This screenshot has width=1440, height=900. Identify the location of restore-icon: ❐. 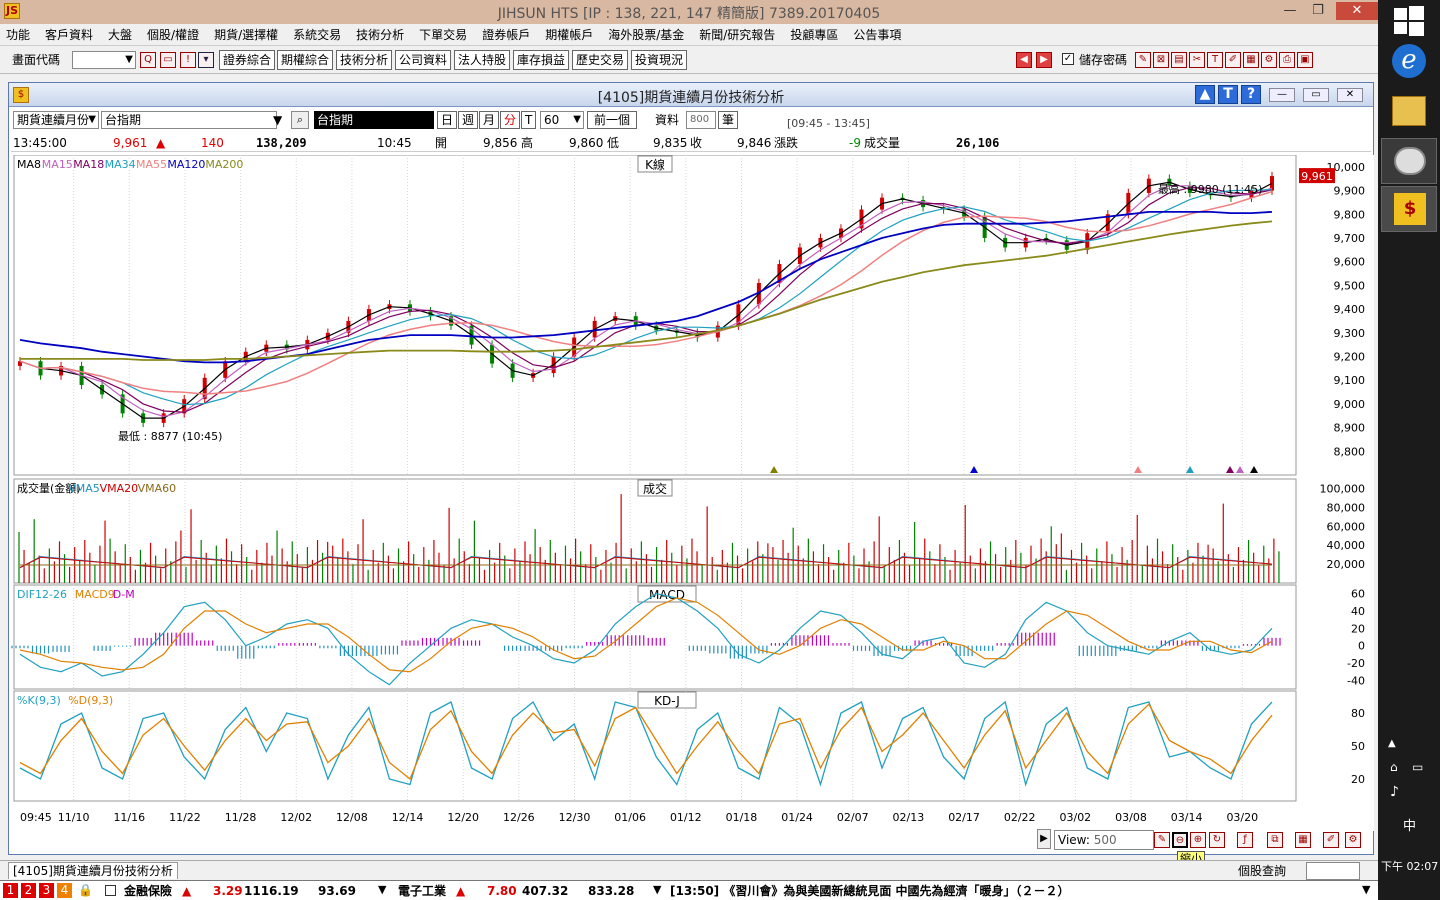
(1318, 10).